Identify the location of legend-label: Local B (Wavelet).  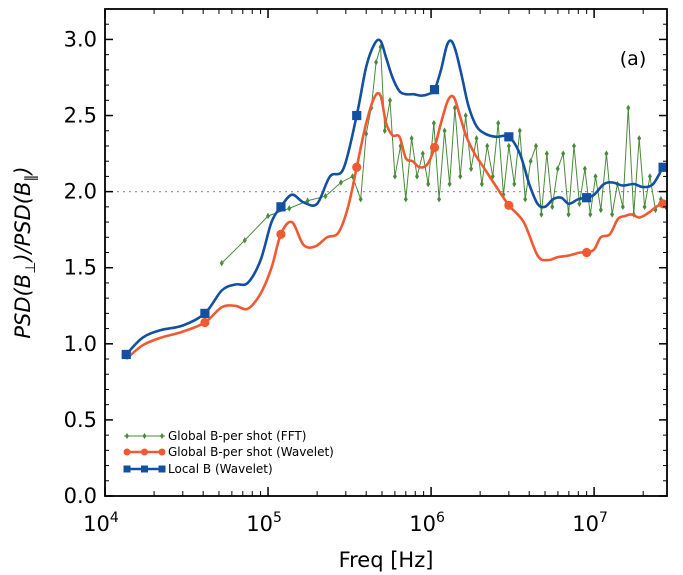
(220, 469).